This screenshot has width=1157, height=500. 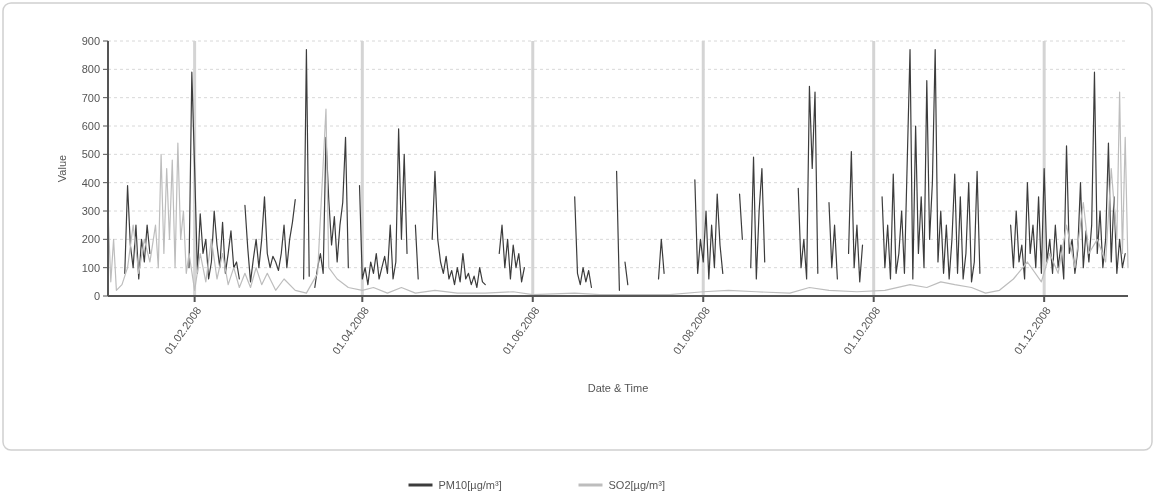 What do you see at coordinates (90, 239) in the screenshot?
I see `y-tick-label: 200` at bounding box center [90, 239].